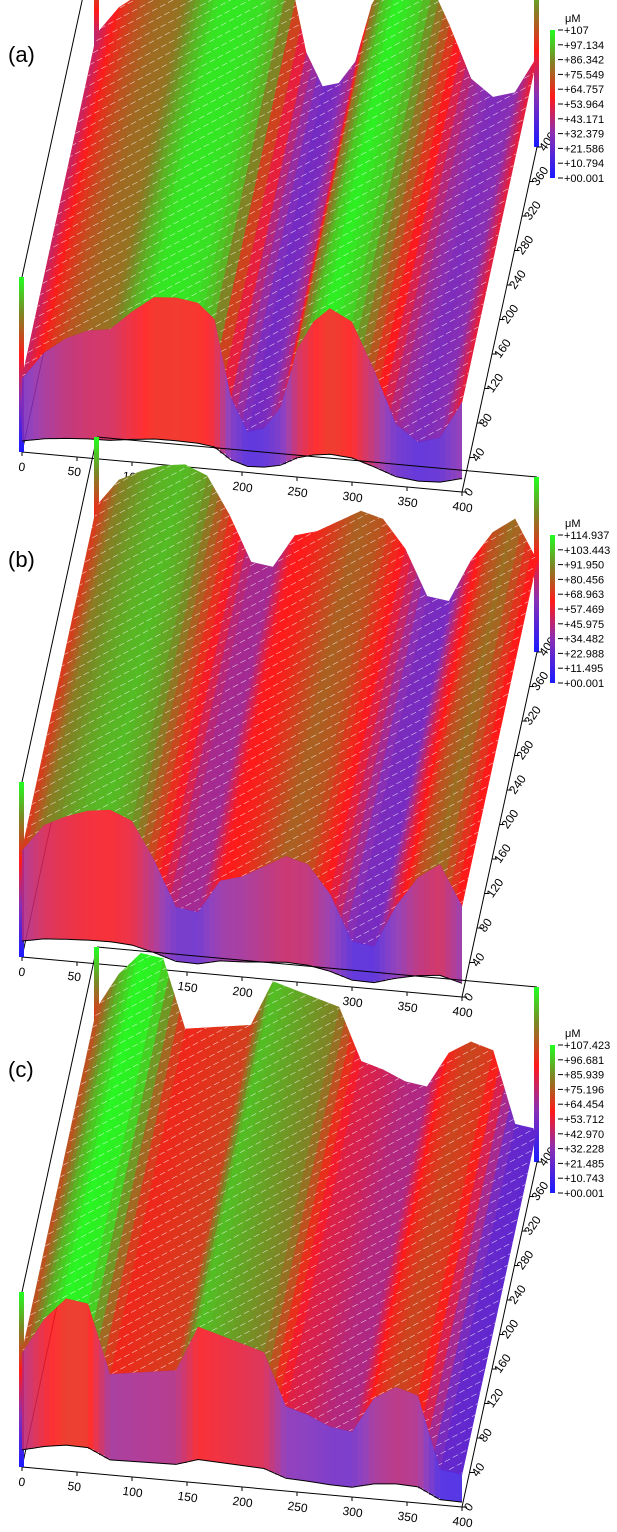 The height and width of the screenshot is (1532, 617). Describe the element at coordinates (22, 1482) in the screenshot. I see `x-tick-label: 0` at that location.